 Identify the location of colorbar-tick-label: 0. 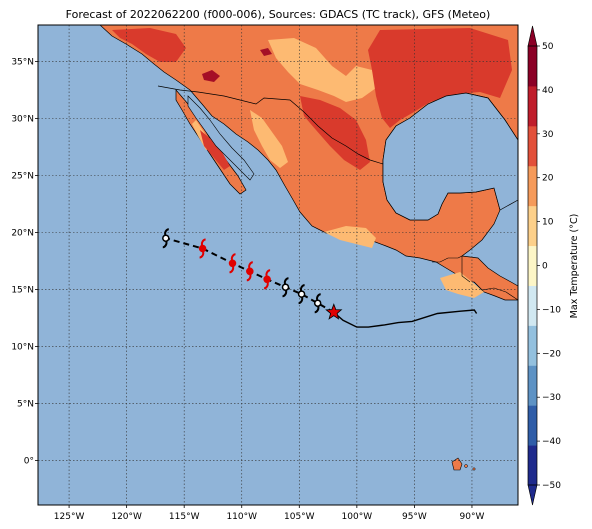
(545, 267).